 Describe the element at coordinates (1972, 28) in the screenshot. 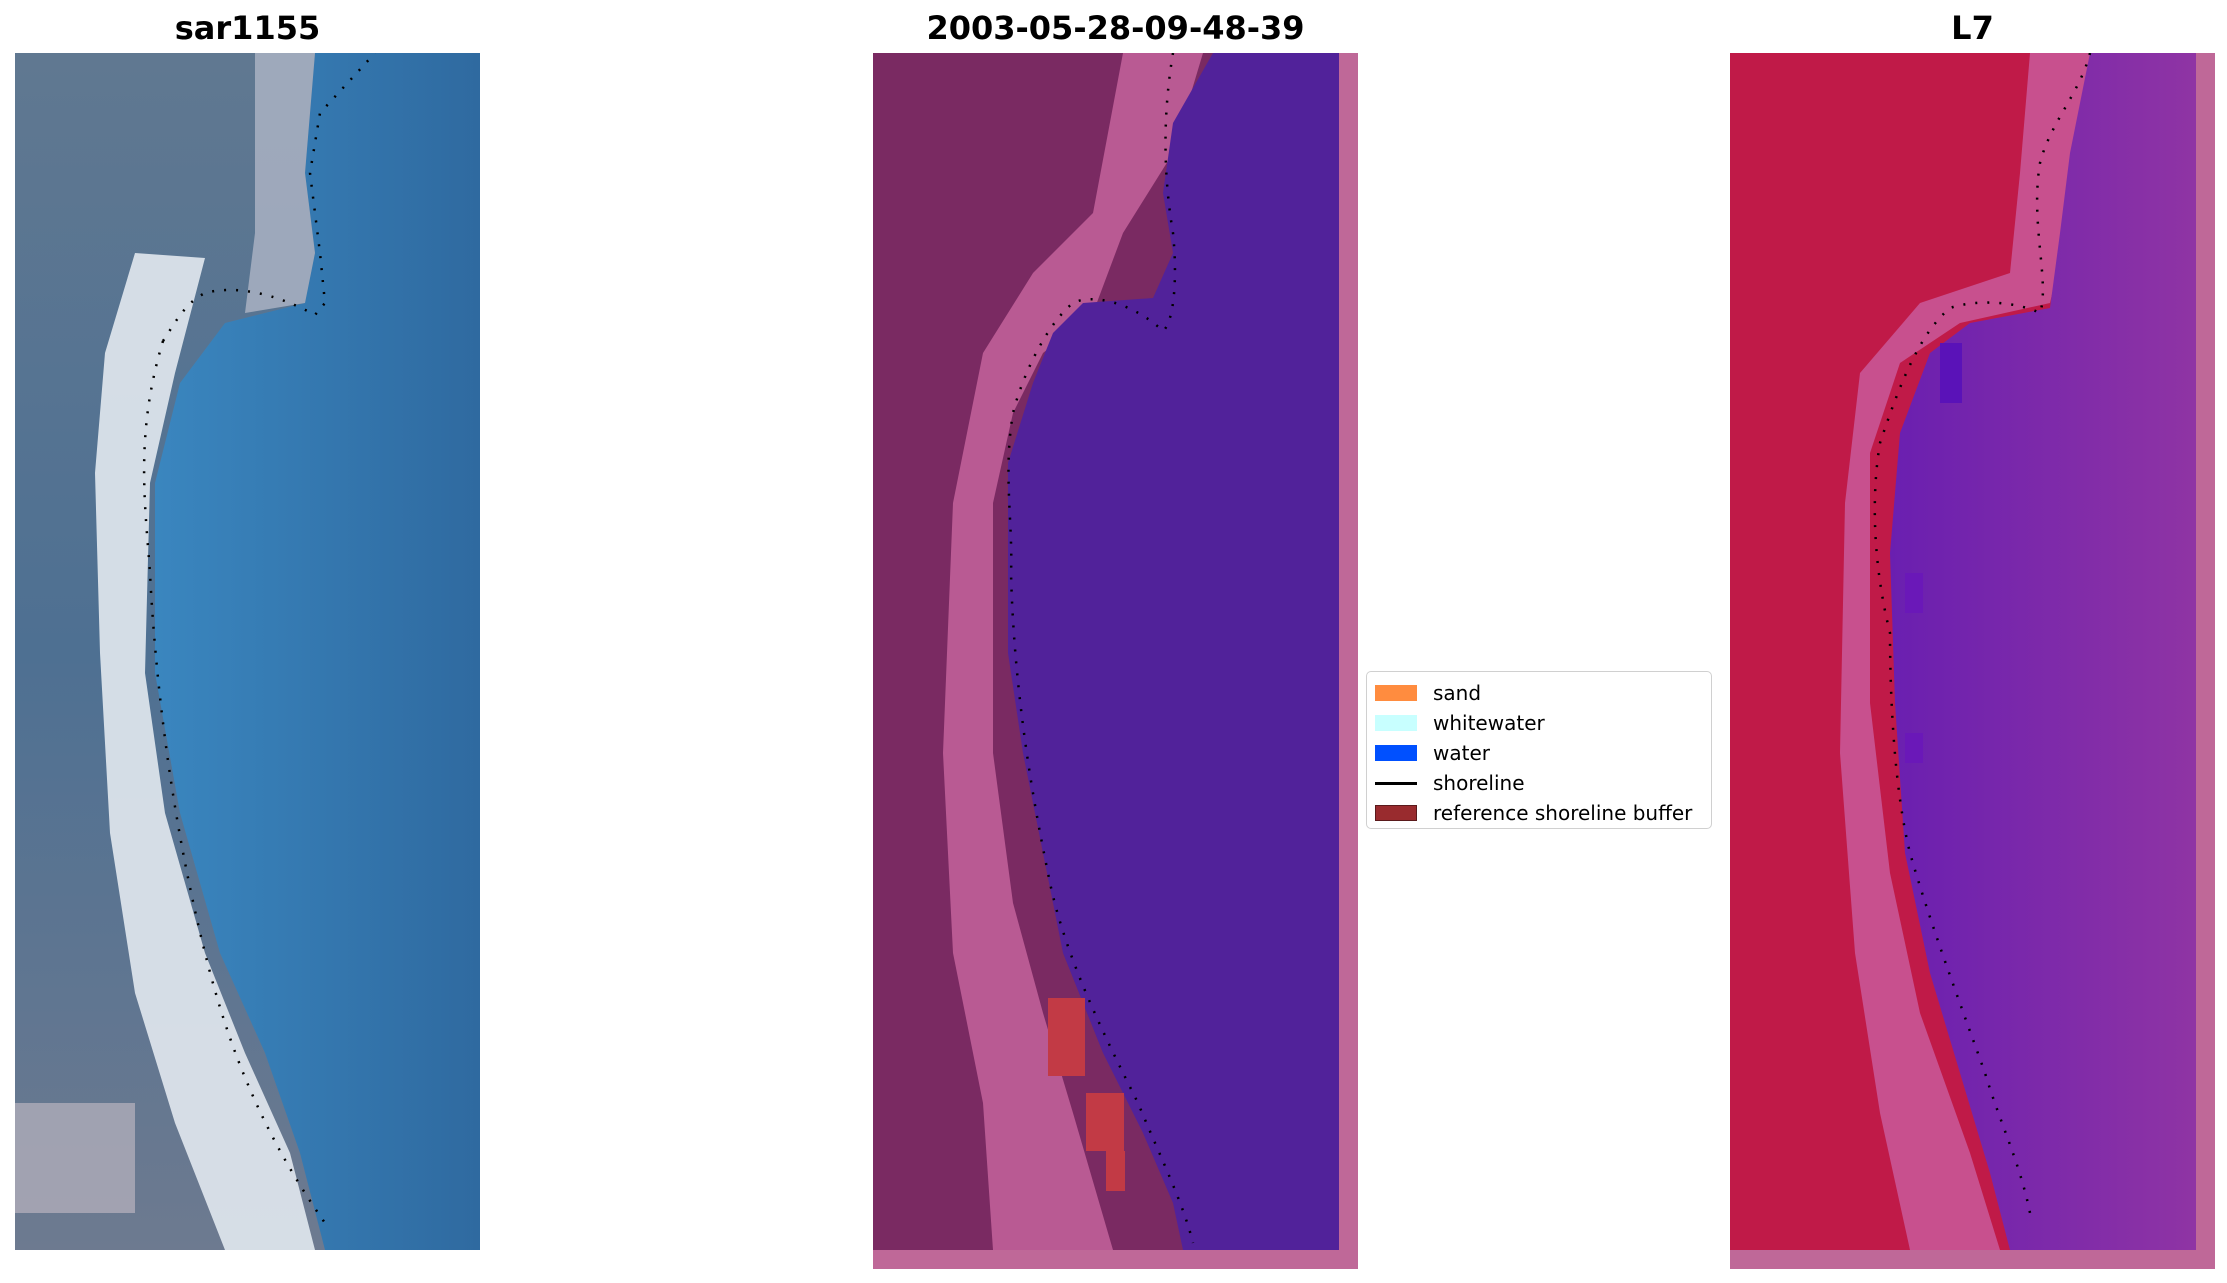

I see `panel-title-index: L7` at that location.